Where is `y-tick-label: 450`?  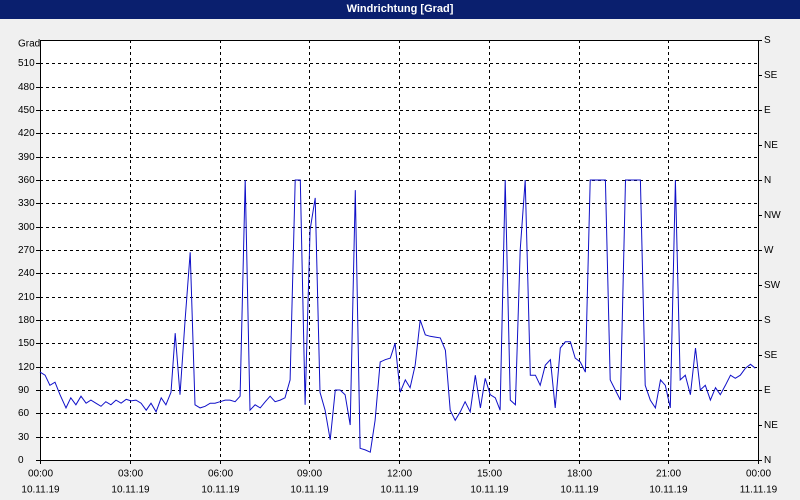 y-tick-label: 450 is located at coordinates (26, 110).